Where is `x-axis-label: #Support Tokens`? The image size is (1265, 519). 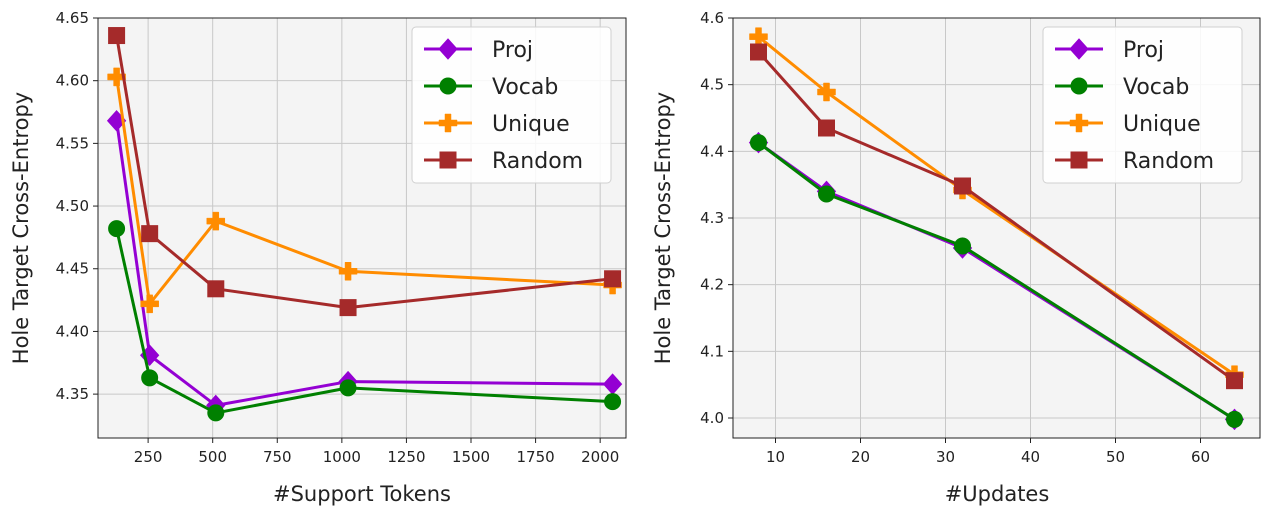
x-axis-label: #Support Tokens is located at coordinates (362, 494).